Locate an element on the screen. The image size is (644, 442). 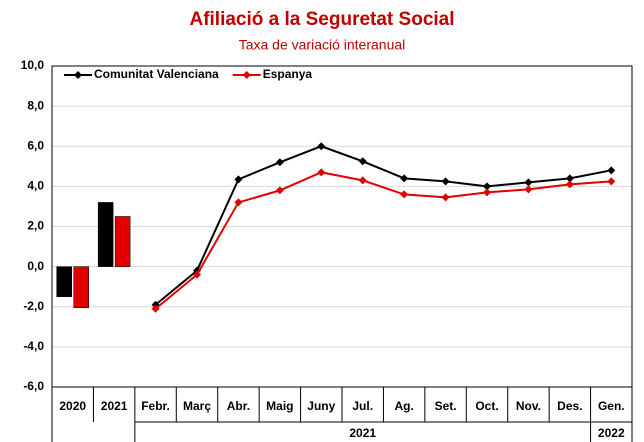
x-tick-label: Abr. is located at coordinates (238, 406).